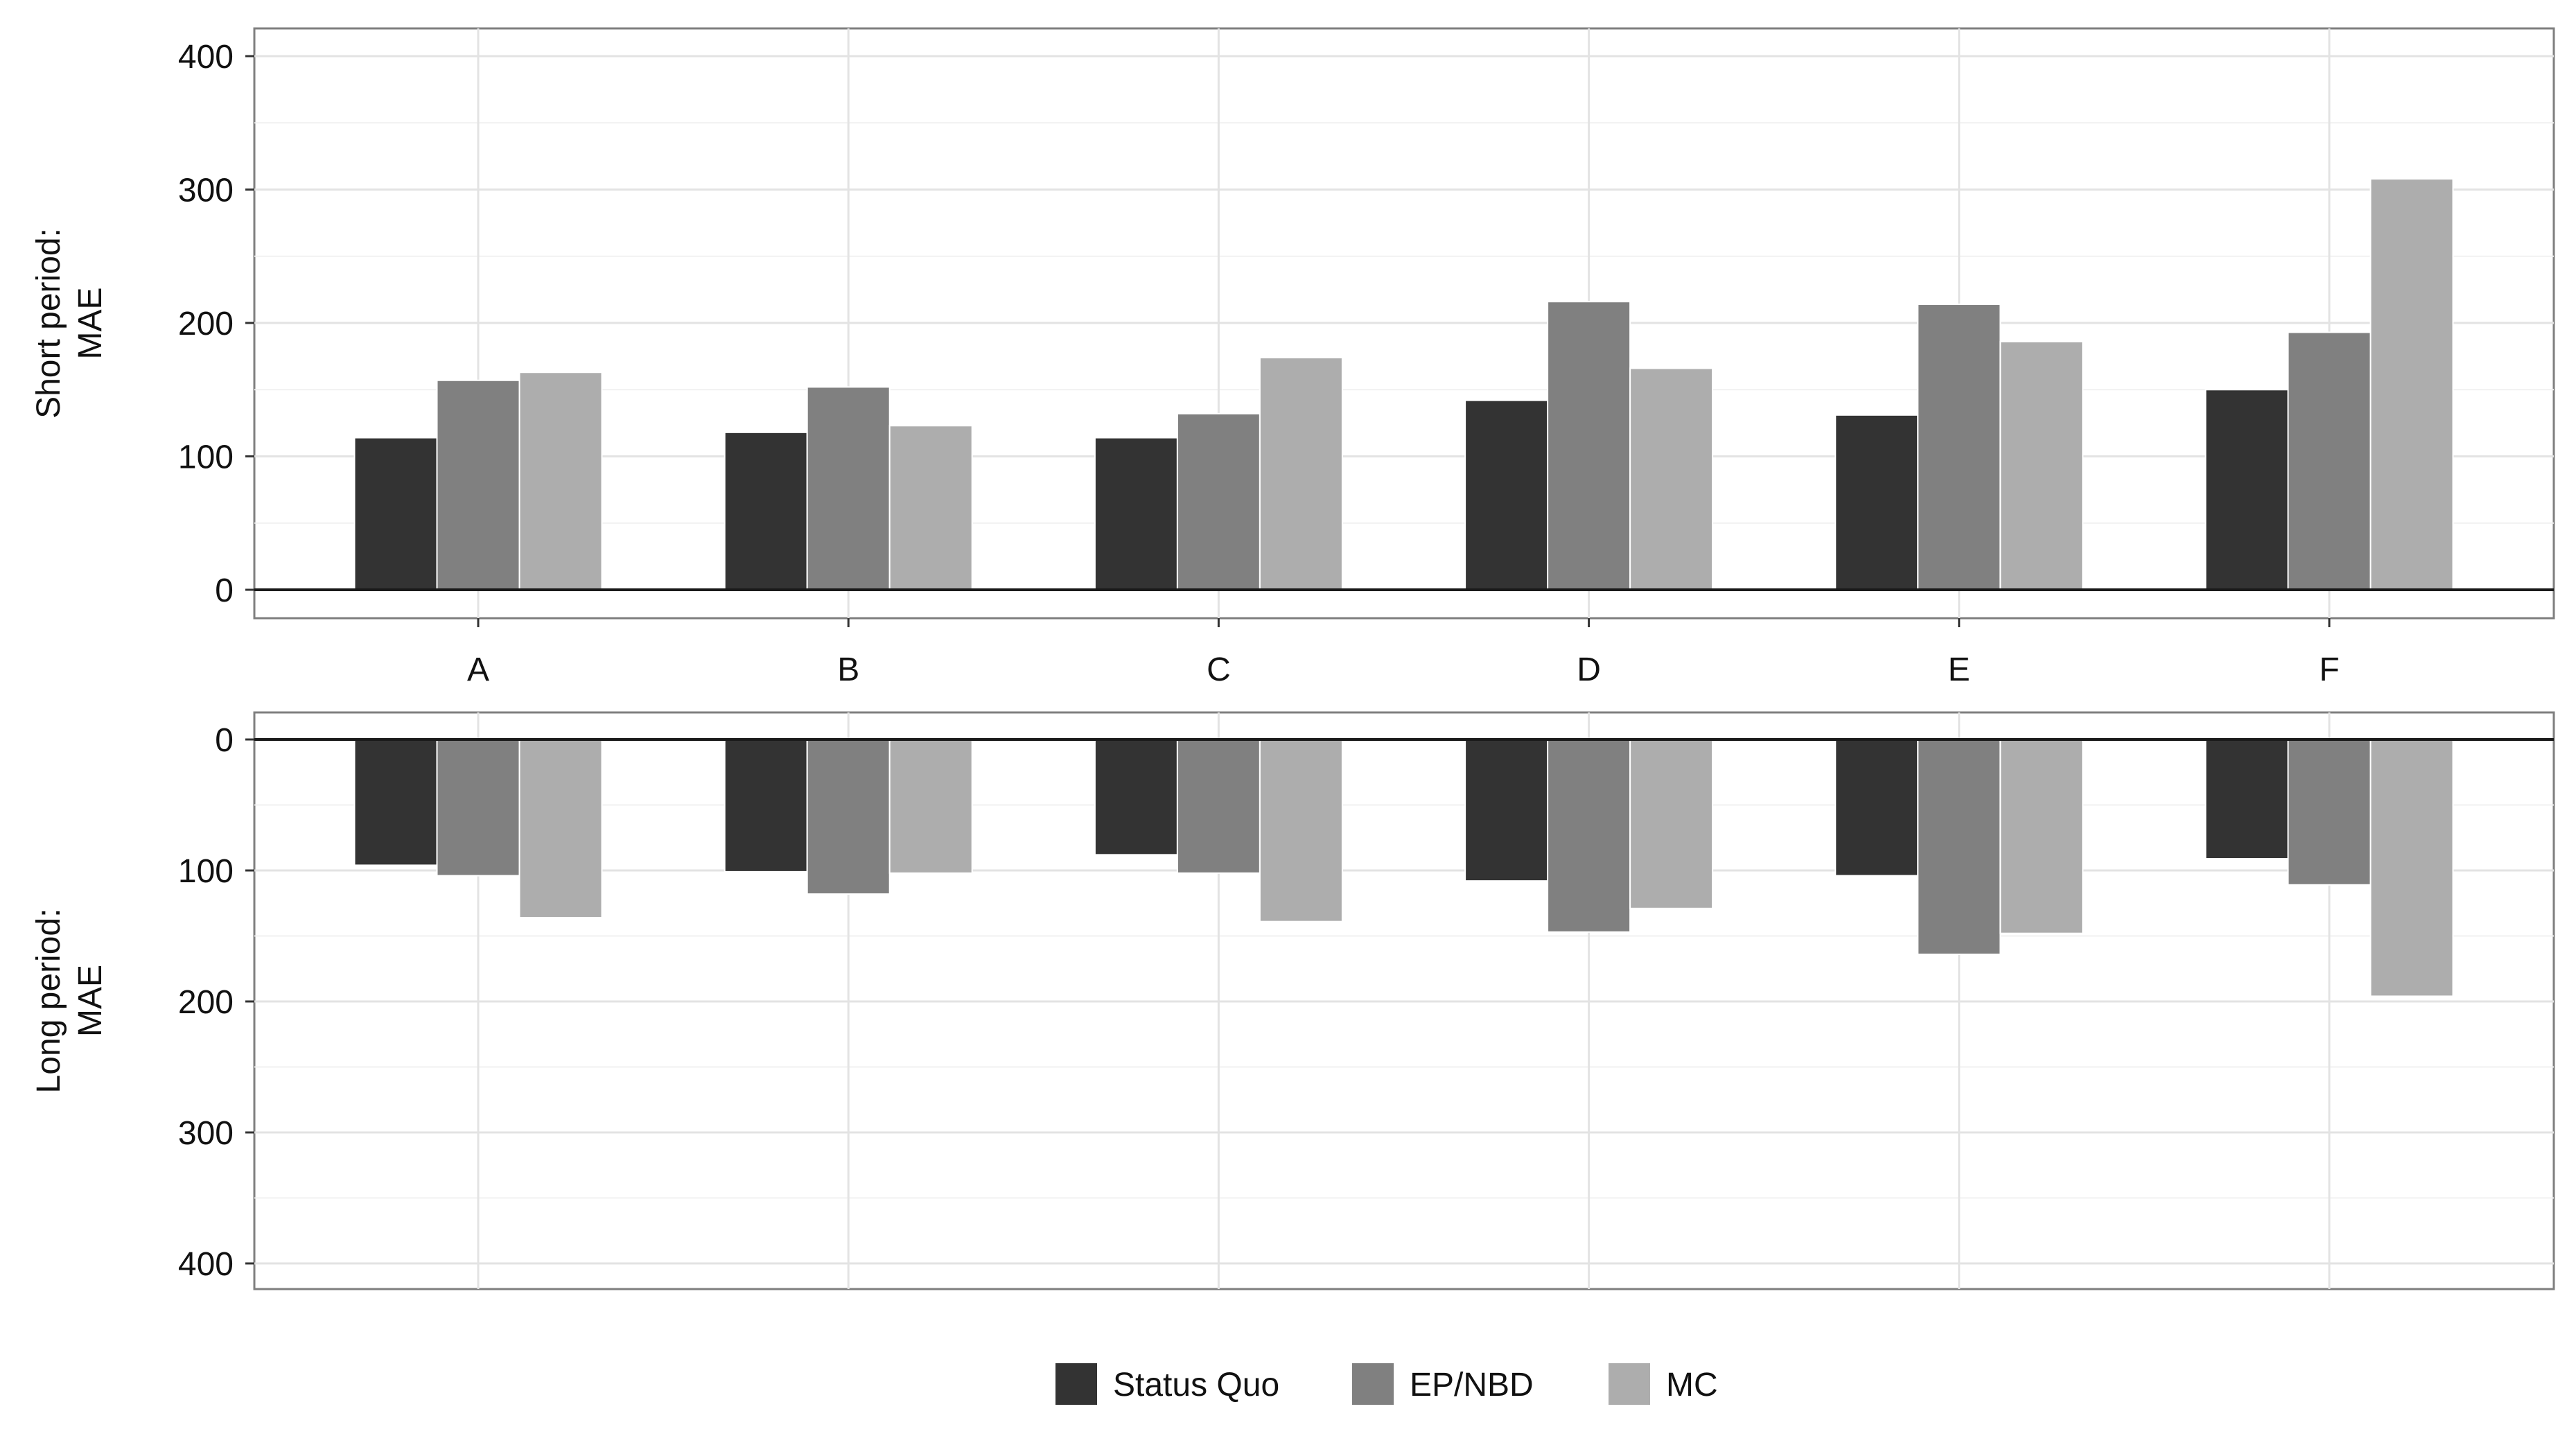  I want to click on long-bar-ep-nbd-e, so click(1959, 847).